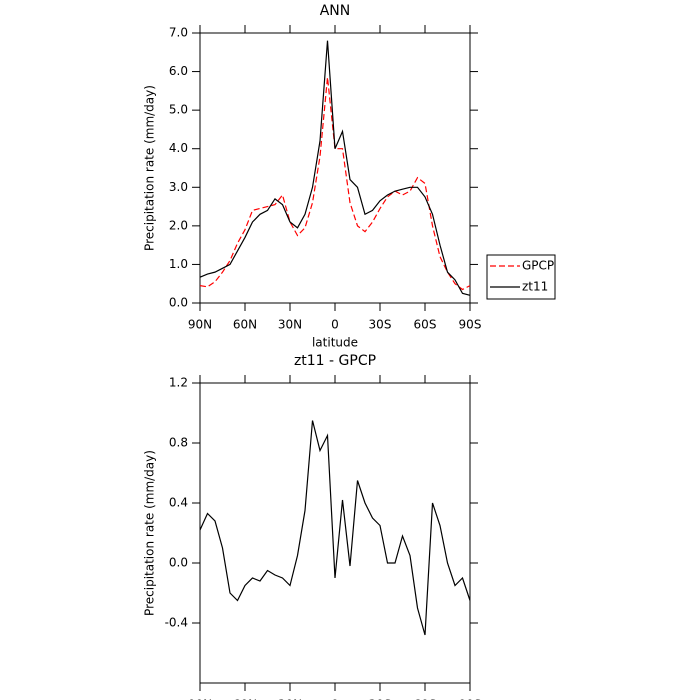  I want to click on y-tick-label: 4.0, so click(178, 148).